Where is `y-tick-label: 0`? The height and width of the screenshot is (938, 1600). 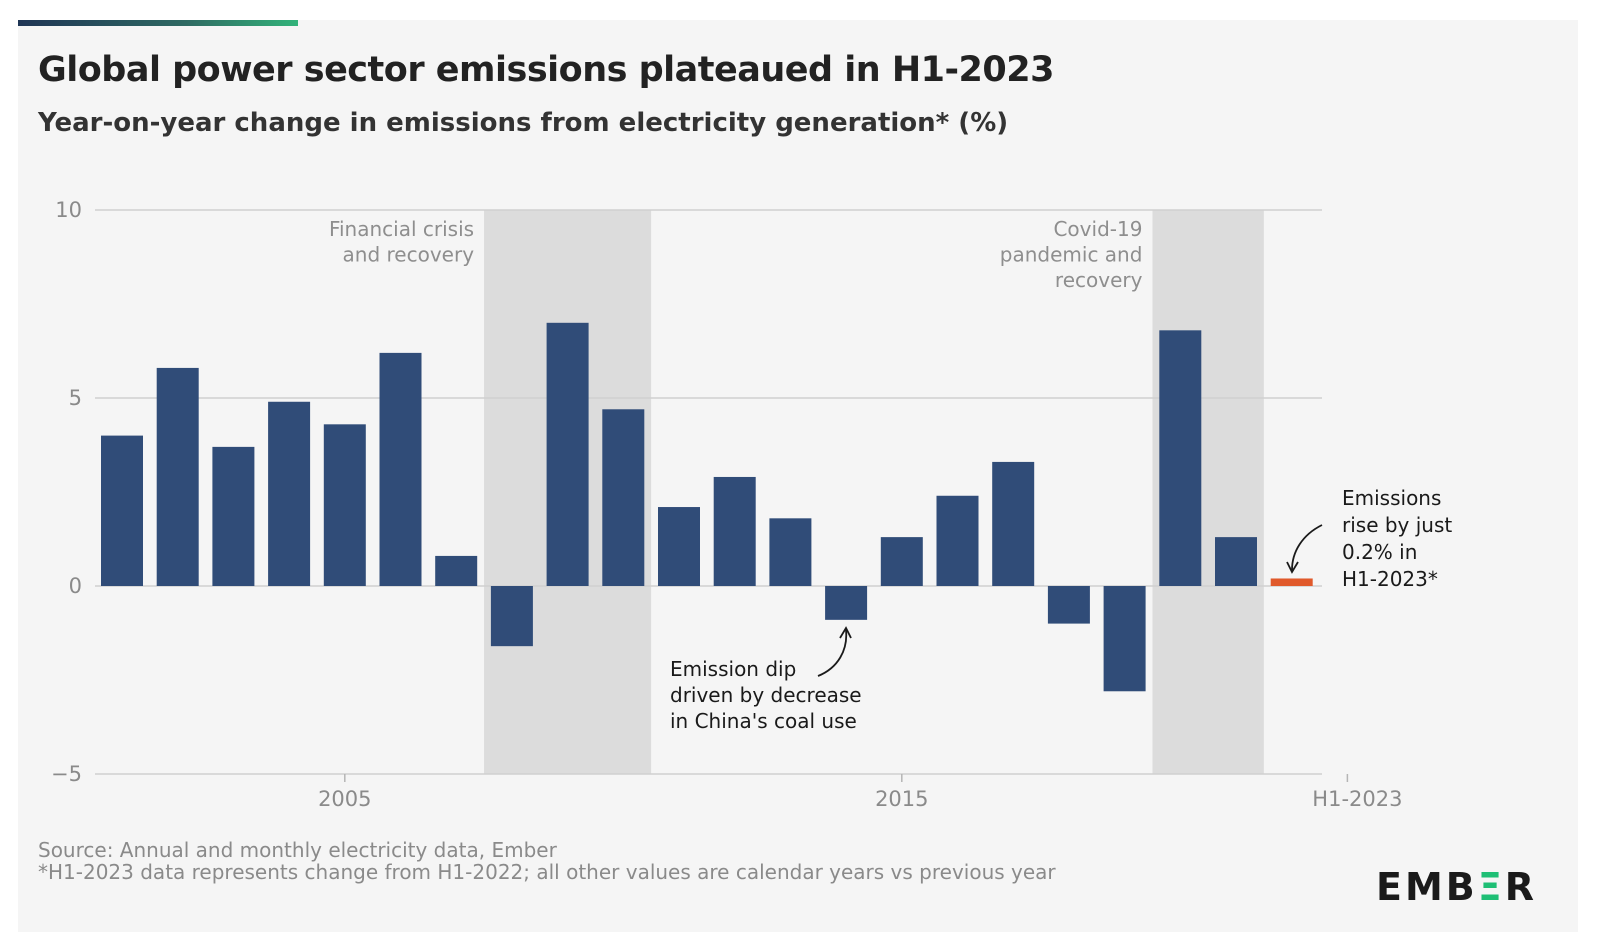
y-tick-label: 0 is located at coordinates (75, 586).